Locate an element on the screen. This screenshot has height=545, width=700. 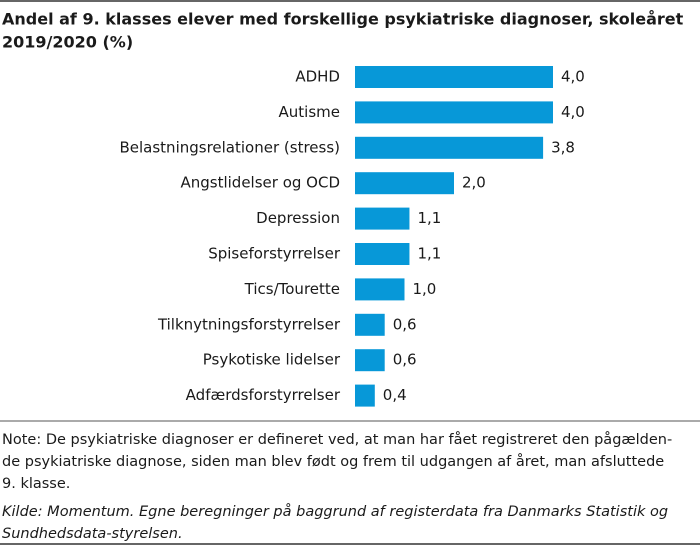
value-label: 3,8 is located at coordinates (563, 147).